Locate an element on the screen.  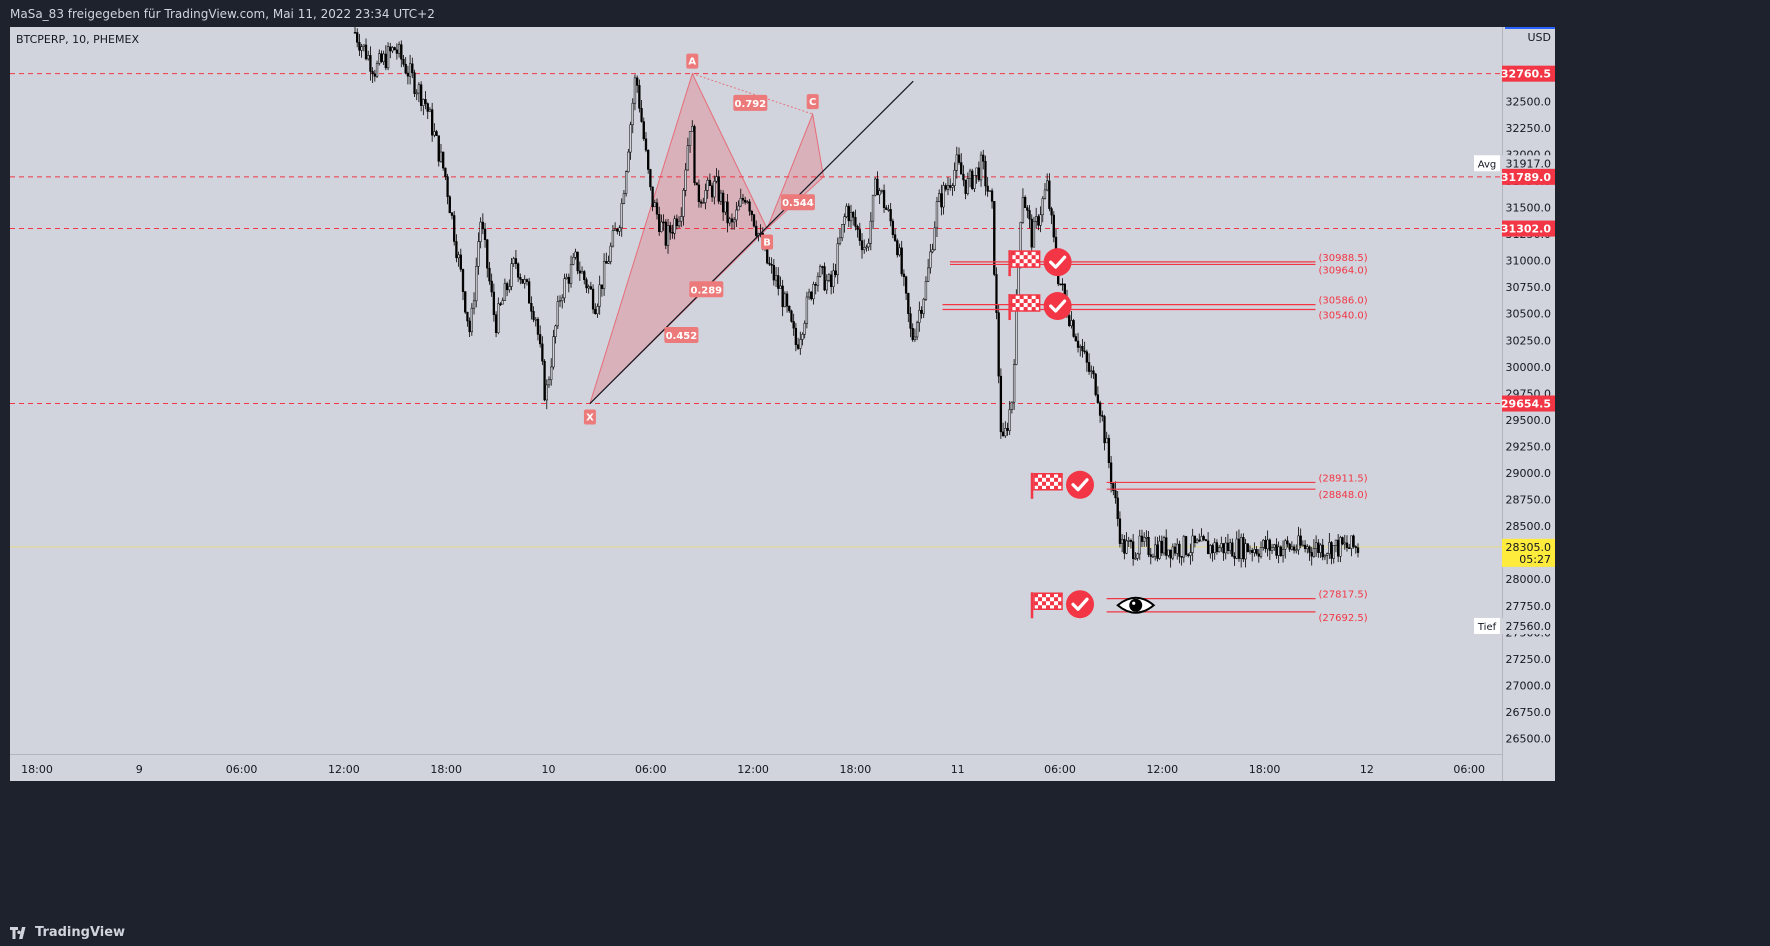
price-axis-stat-name-tag is located at coordinates (1487, 625).